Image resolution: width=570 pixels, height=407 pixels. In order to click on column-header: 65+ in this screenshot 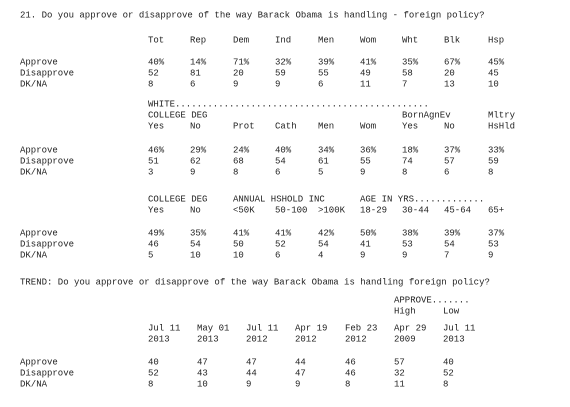, I will do `click(496, 210)`.